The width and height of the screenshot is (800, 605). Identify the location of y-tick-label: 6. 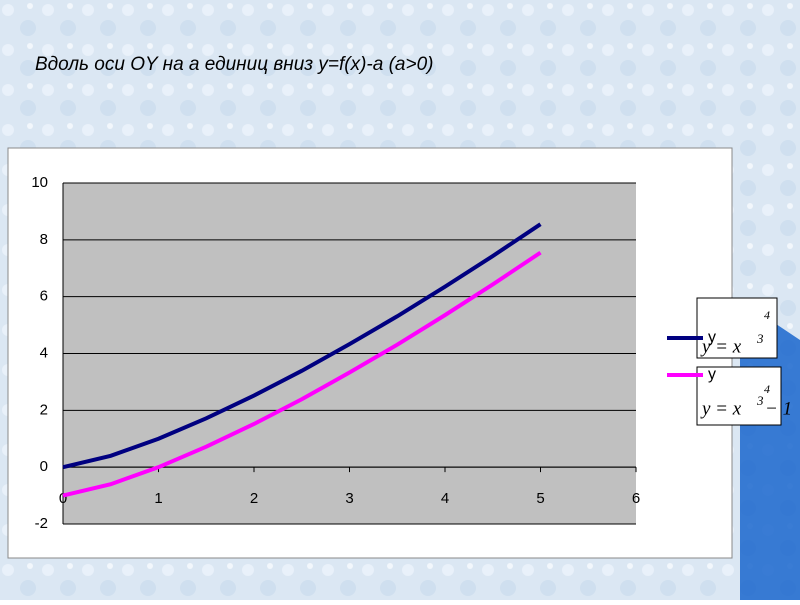
(44, 296).